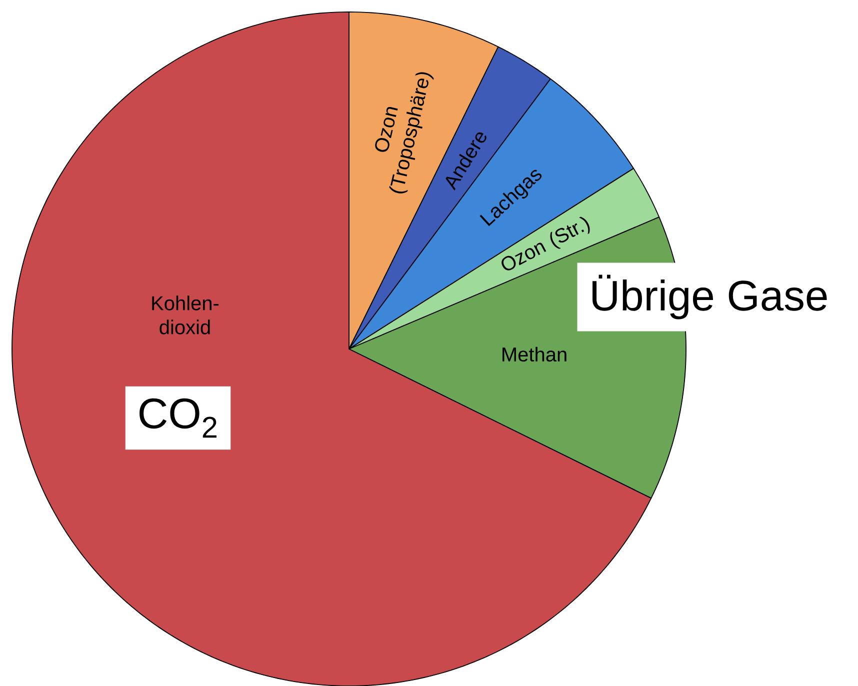  I want to click on slice-label: Methan, so click(534, 354).